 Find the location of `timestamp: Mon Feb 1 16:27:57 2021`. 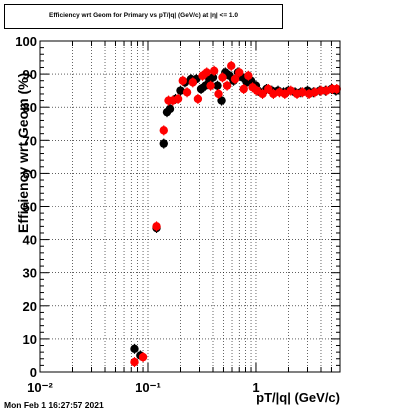

timestamp: Mon Feb 1 16:27:57 2021 is located at coordinates (54, 405).